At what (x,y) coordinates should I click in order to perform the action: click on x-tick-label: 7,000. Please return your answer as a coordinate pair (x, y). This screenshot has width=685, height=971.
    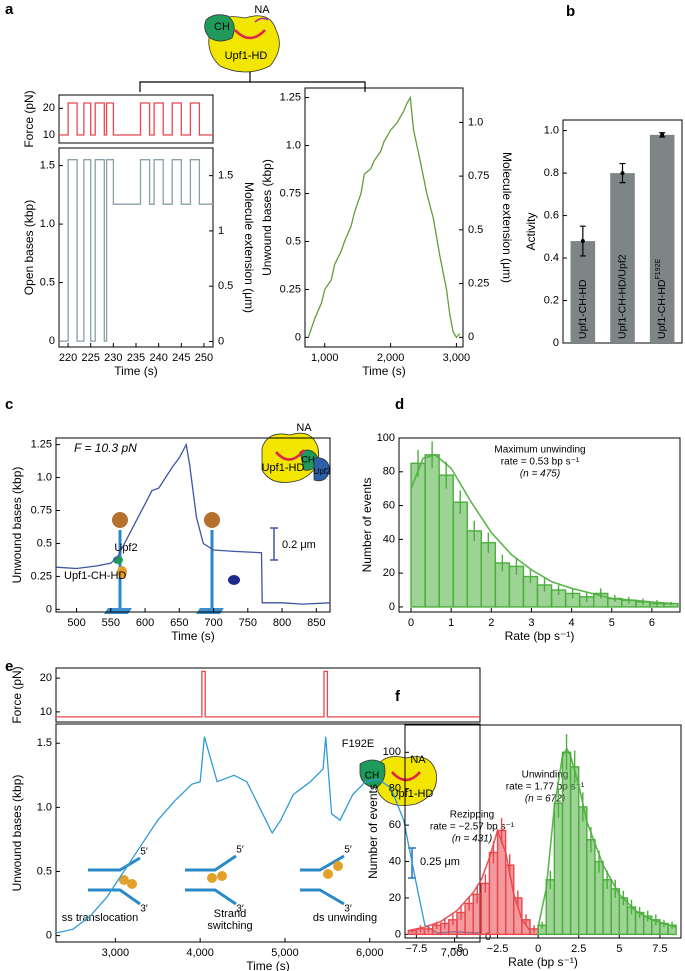
    Looking at the image, I should click on (455, 953).